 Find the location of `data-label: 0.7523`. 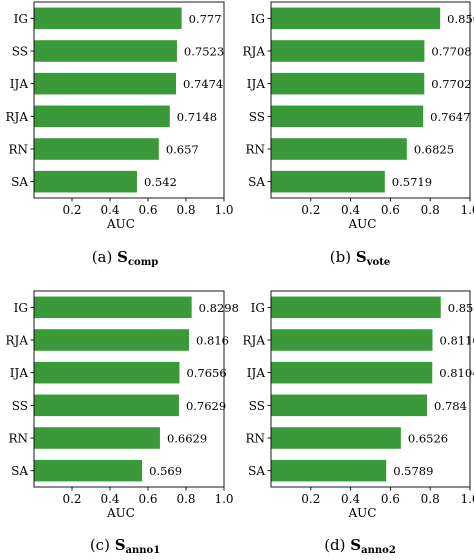

data-label: 0.7523 is located at coordinates (204, 52).